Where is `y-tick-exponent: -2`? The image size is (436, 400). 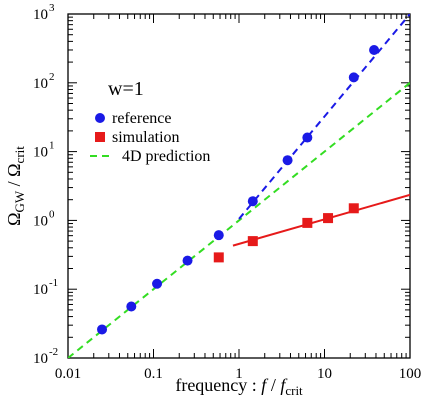
y-tick-exponent: -2 is located at coordinates (53, 352).